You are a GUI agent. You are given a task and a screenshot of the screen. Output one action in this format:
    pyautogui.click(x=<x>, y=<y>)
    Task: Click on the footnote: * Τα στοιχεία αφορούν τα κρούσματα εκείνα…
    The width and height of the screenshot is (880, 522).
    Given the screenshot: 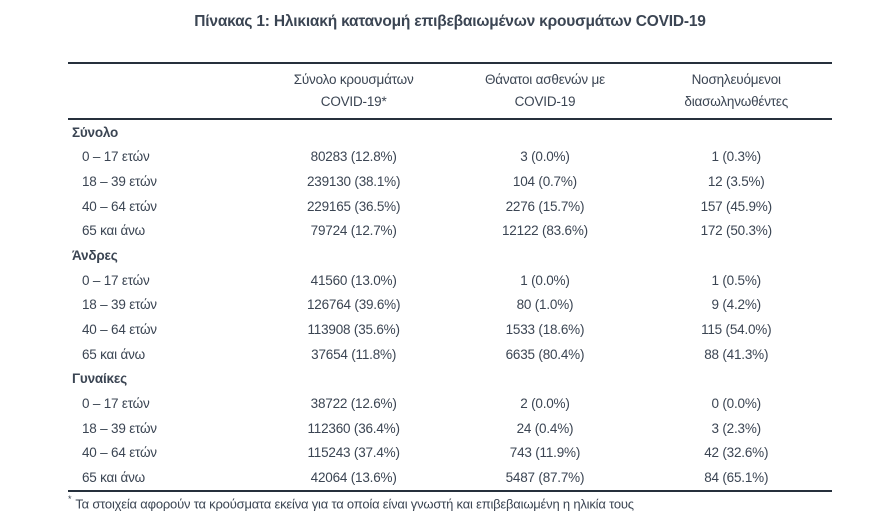 What is the action you would take?
    pyautogui.click(x=351, y=503)
    